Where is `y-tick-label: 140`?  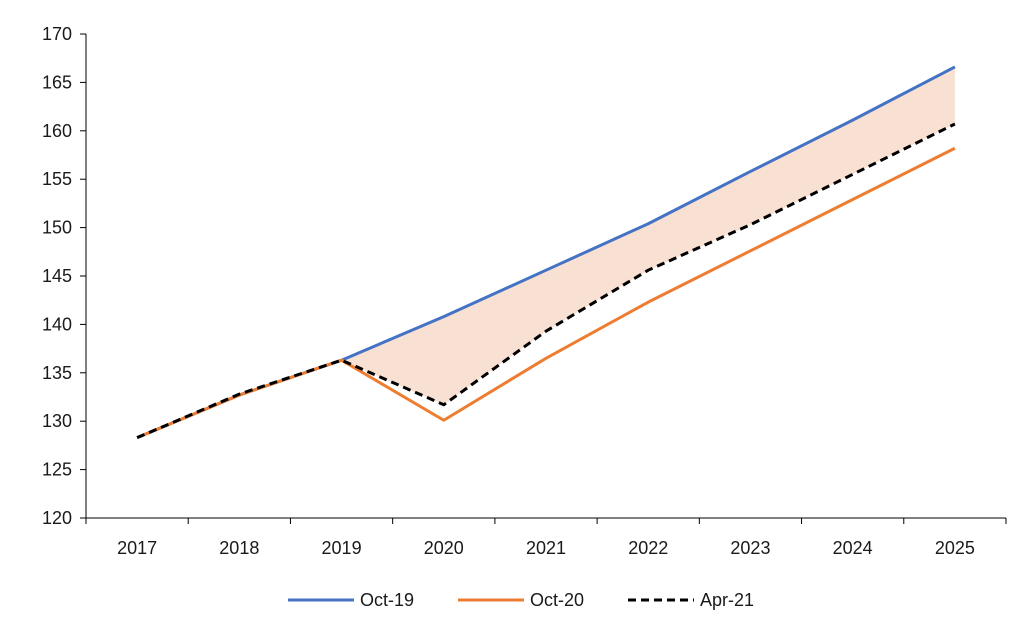
y-tick-label: 140 is located at coordinates (57, 324).